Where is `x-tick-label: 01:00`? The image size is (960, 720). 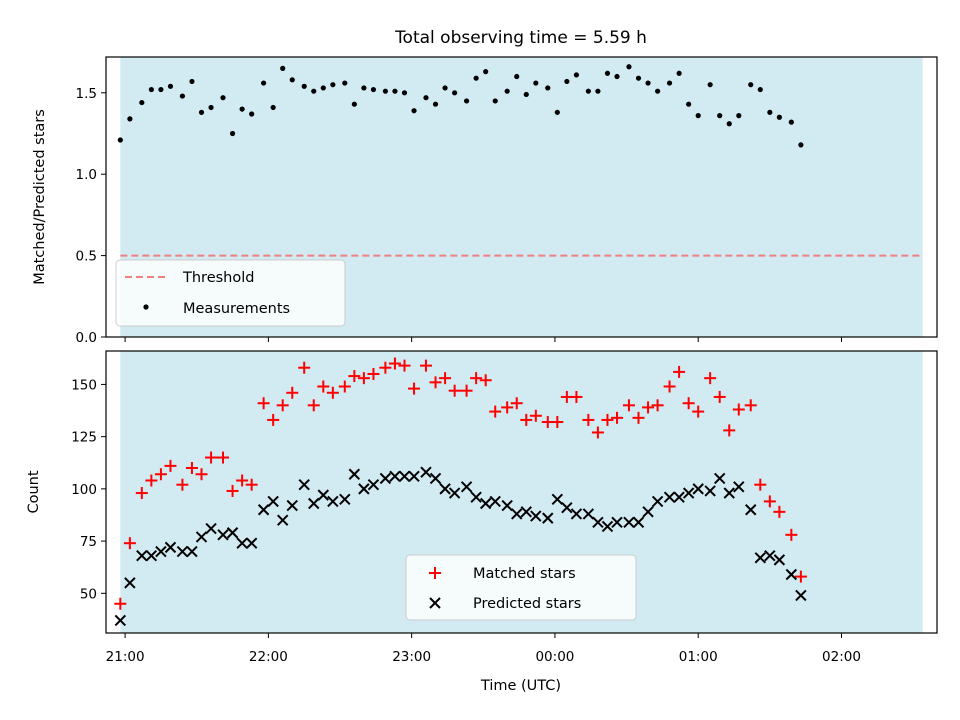 x-tick-label: 01:00 is located at coordinates (698, 657).